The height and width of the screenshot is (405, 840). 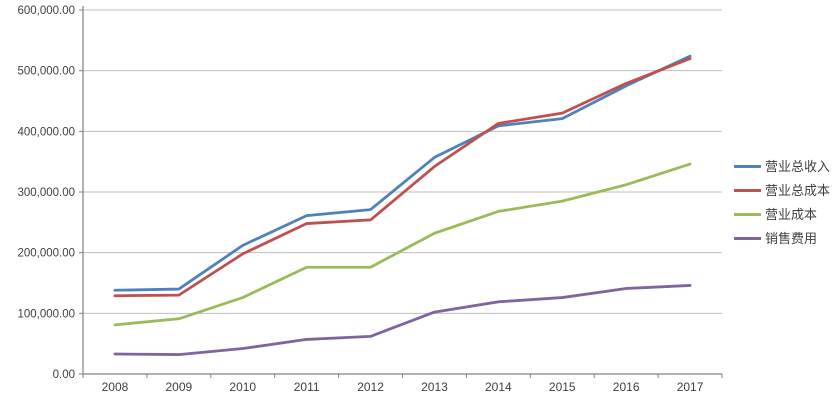 What do you see at coordinates (46, 132) in the screenshot?
I see `y-axis-label: 400,000.00` at bounding box center [46, 132].